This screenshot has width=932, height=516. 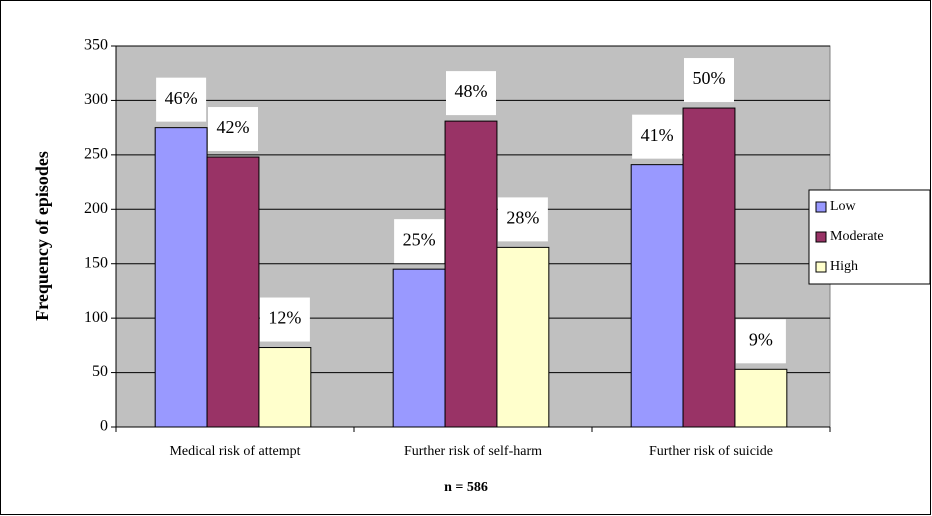 What do you see at coordinates (96, 317) in the screenshot?
I see `y-tick-label: 100` at bounding box center [96, 317].